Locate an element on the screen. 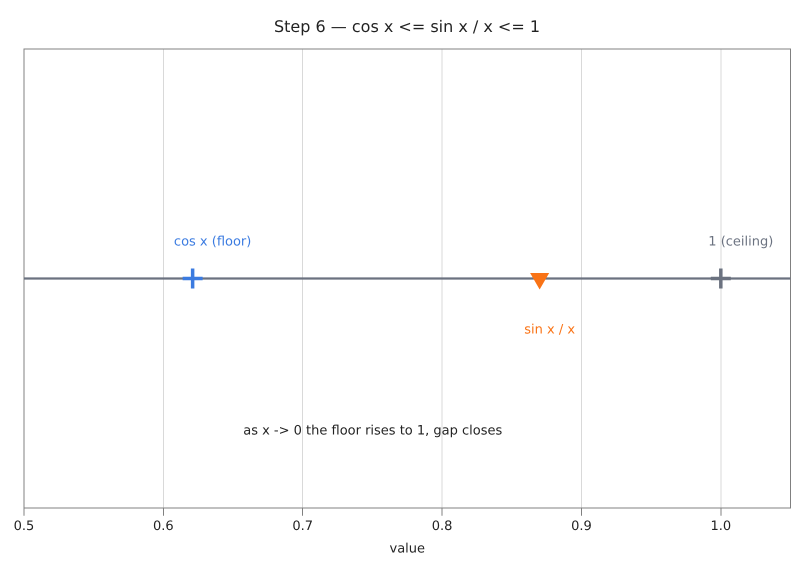  x-tick-label: 1.0 is located at coordinates (721, 526).